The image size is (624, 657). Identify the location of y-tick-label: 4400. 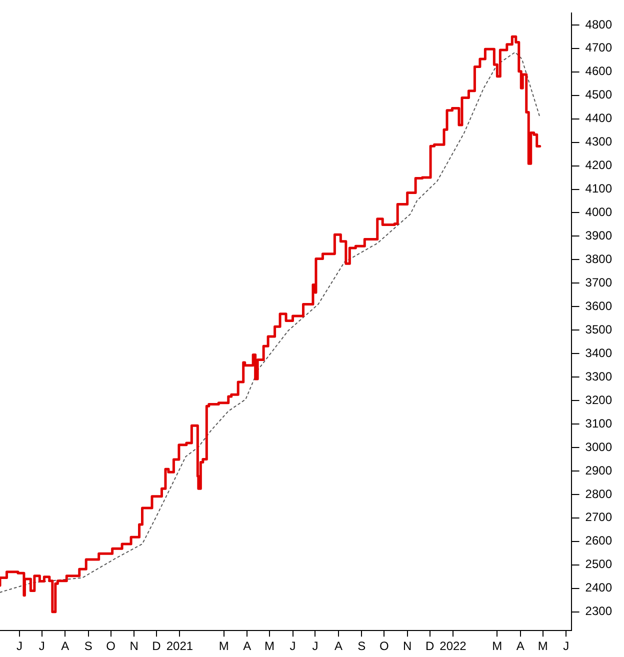
(598, 118).